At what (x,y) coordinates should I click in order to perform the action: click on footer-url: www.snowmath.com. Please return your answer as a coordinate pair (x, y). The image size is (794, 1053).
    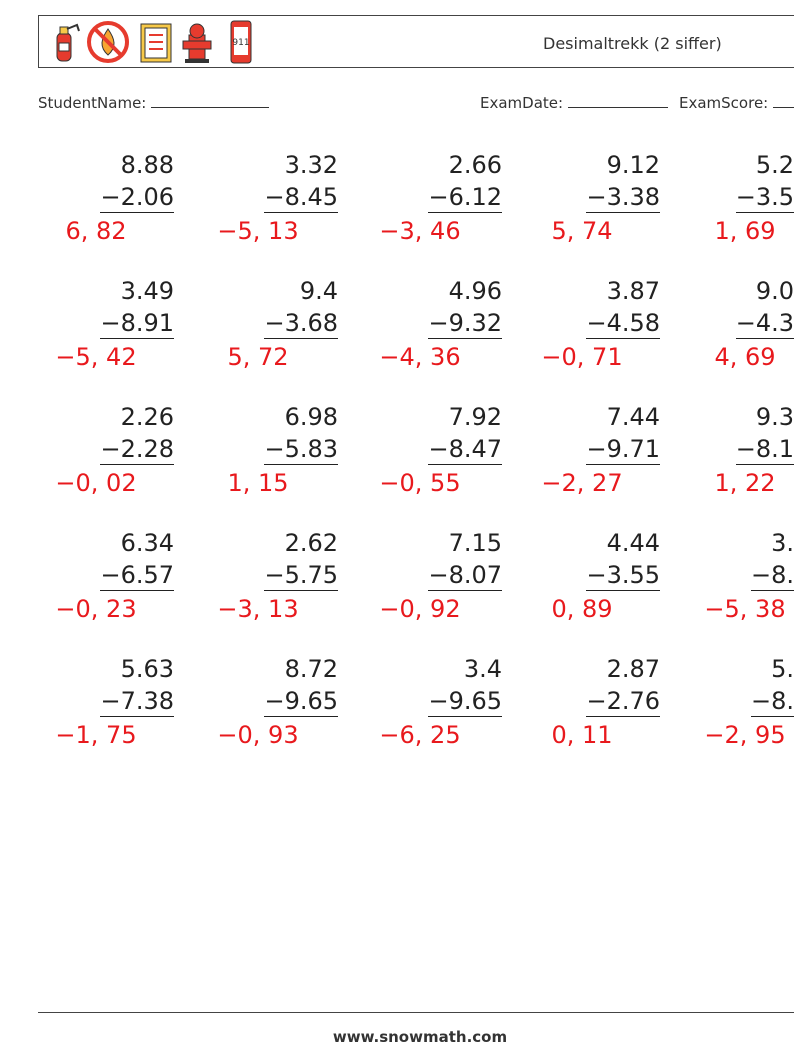
    Looking at the image, I should click on (420, 1037).